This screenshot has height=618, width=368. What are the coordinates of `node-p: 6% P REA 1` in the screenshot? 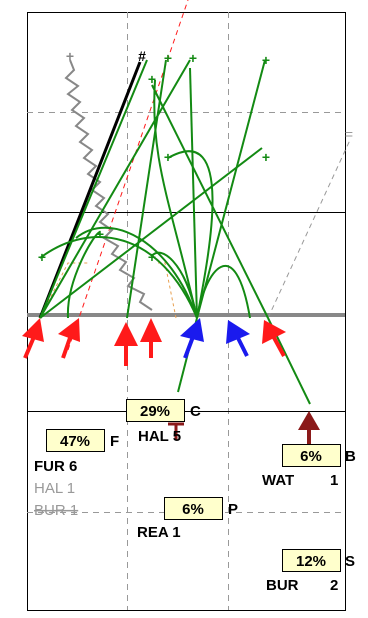 It's located at (187, 519).